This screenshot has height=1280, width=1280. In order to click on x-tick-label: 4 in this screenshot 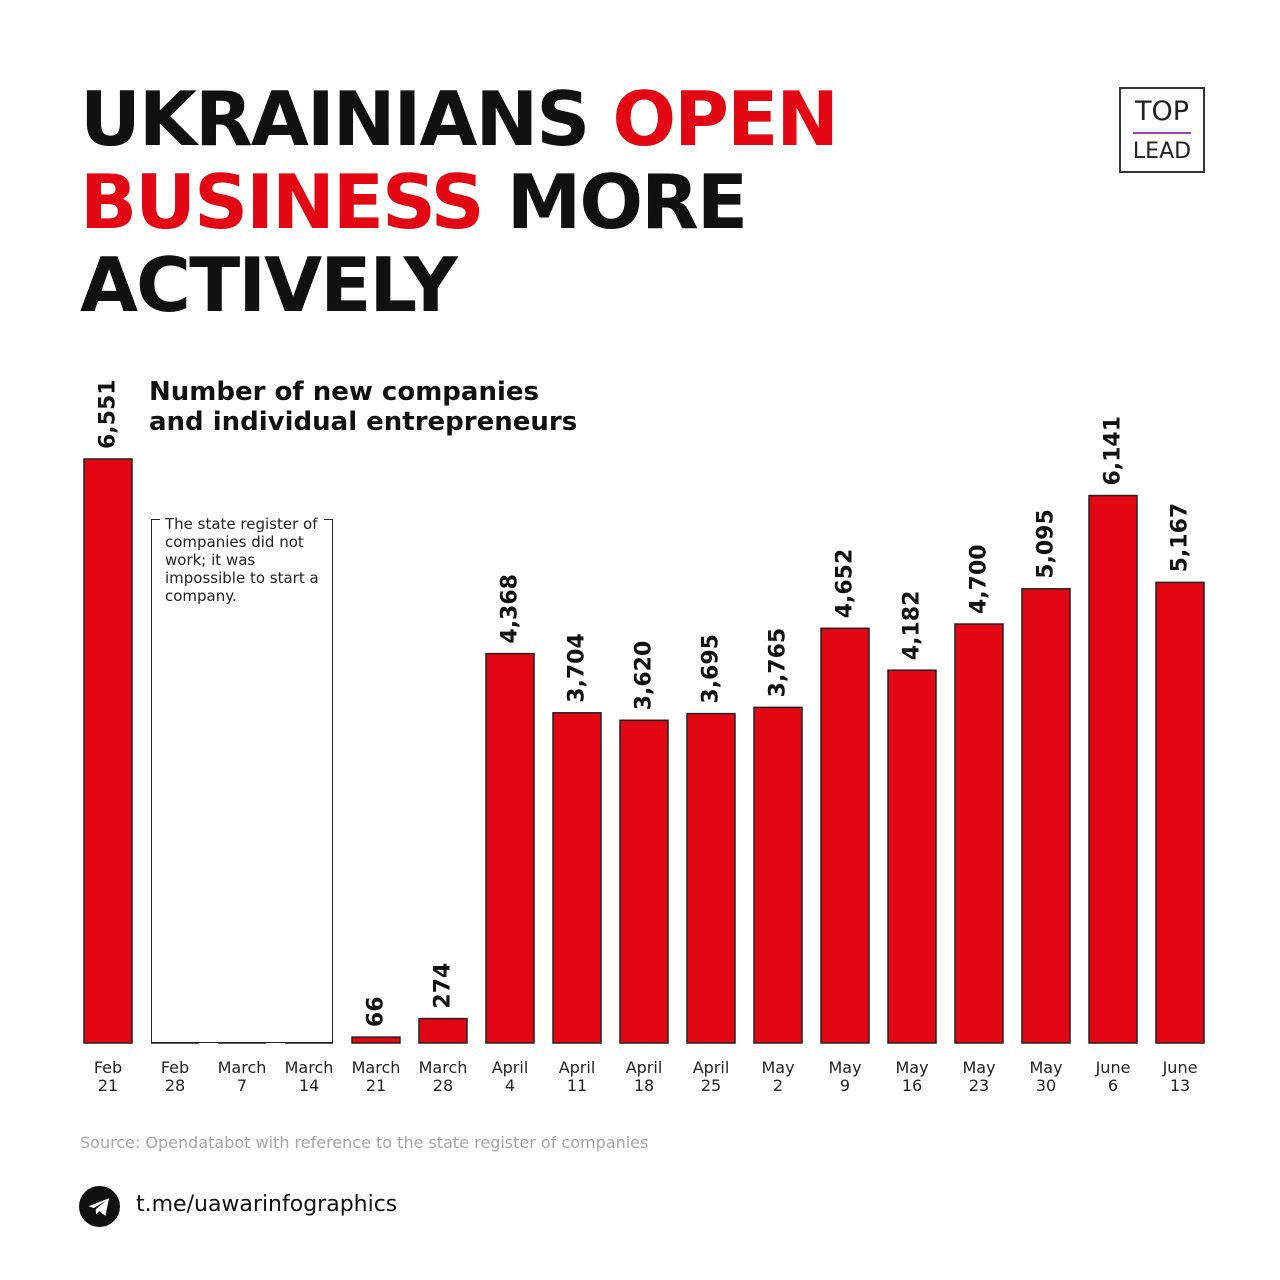, I will do `click(510, 1085)`.